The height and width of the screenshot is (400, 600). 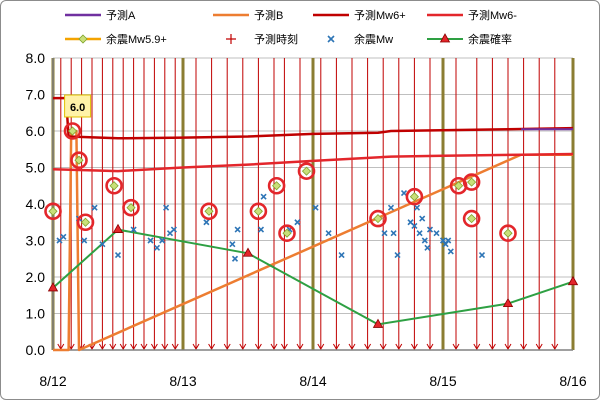 I want to click on annotation-label: 6.0, so click(x=77, y=108).